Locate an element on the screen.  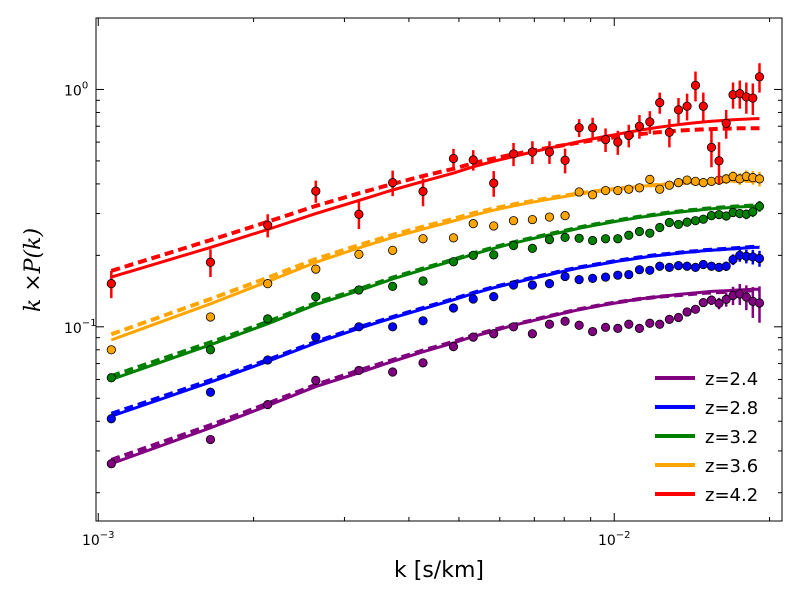
legend: z=2.4 z=2.8 z=3.2 z=3.6 z=4.2 is located at coordinates (706, 437).